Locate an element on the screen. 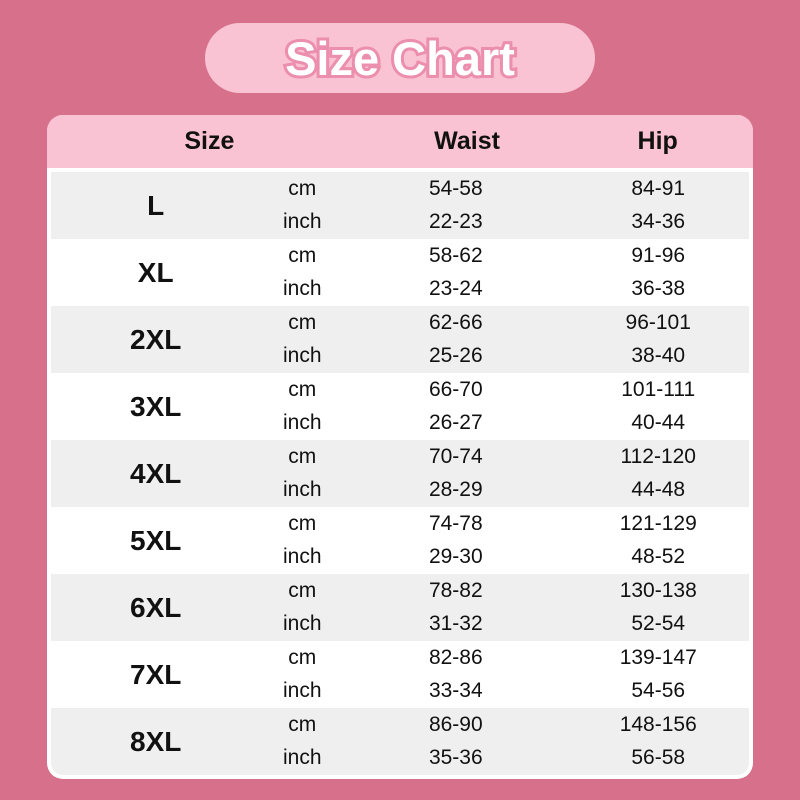  size-label: 8XL is located at coordinates (156, 741).